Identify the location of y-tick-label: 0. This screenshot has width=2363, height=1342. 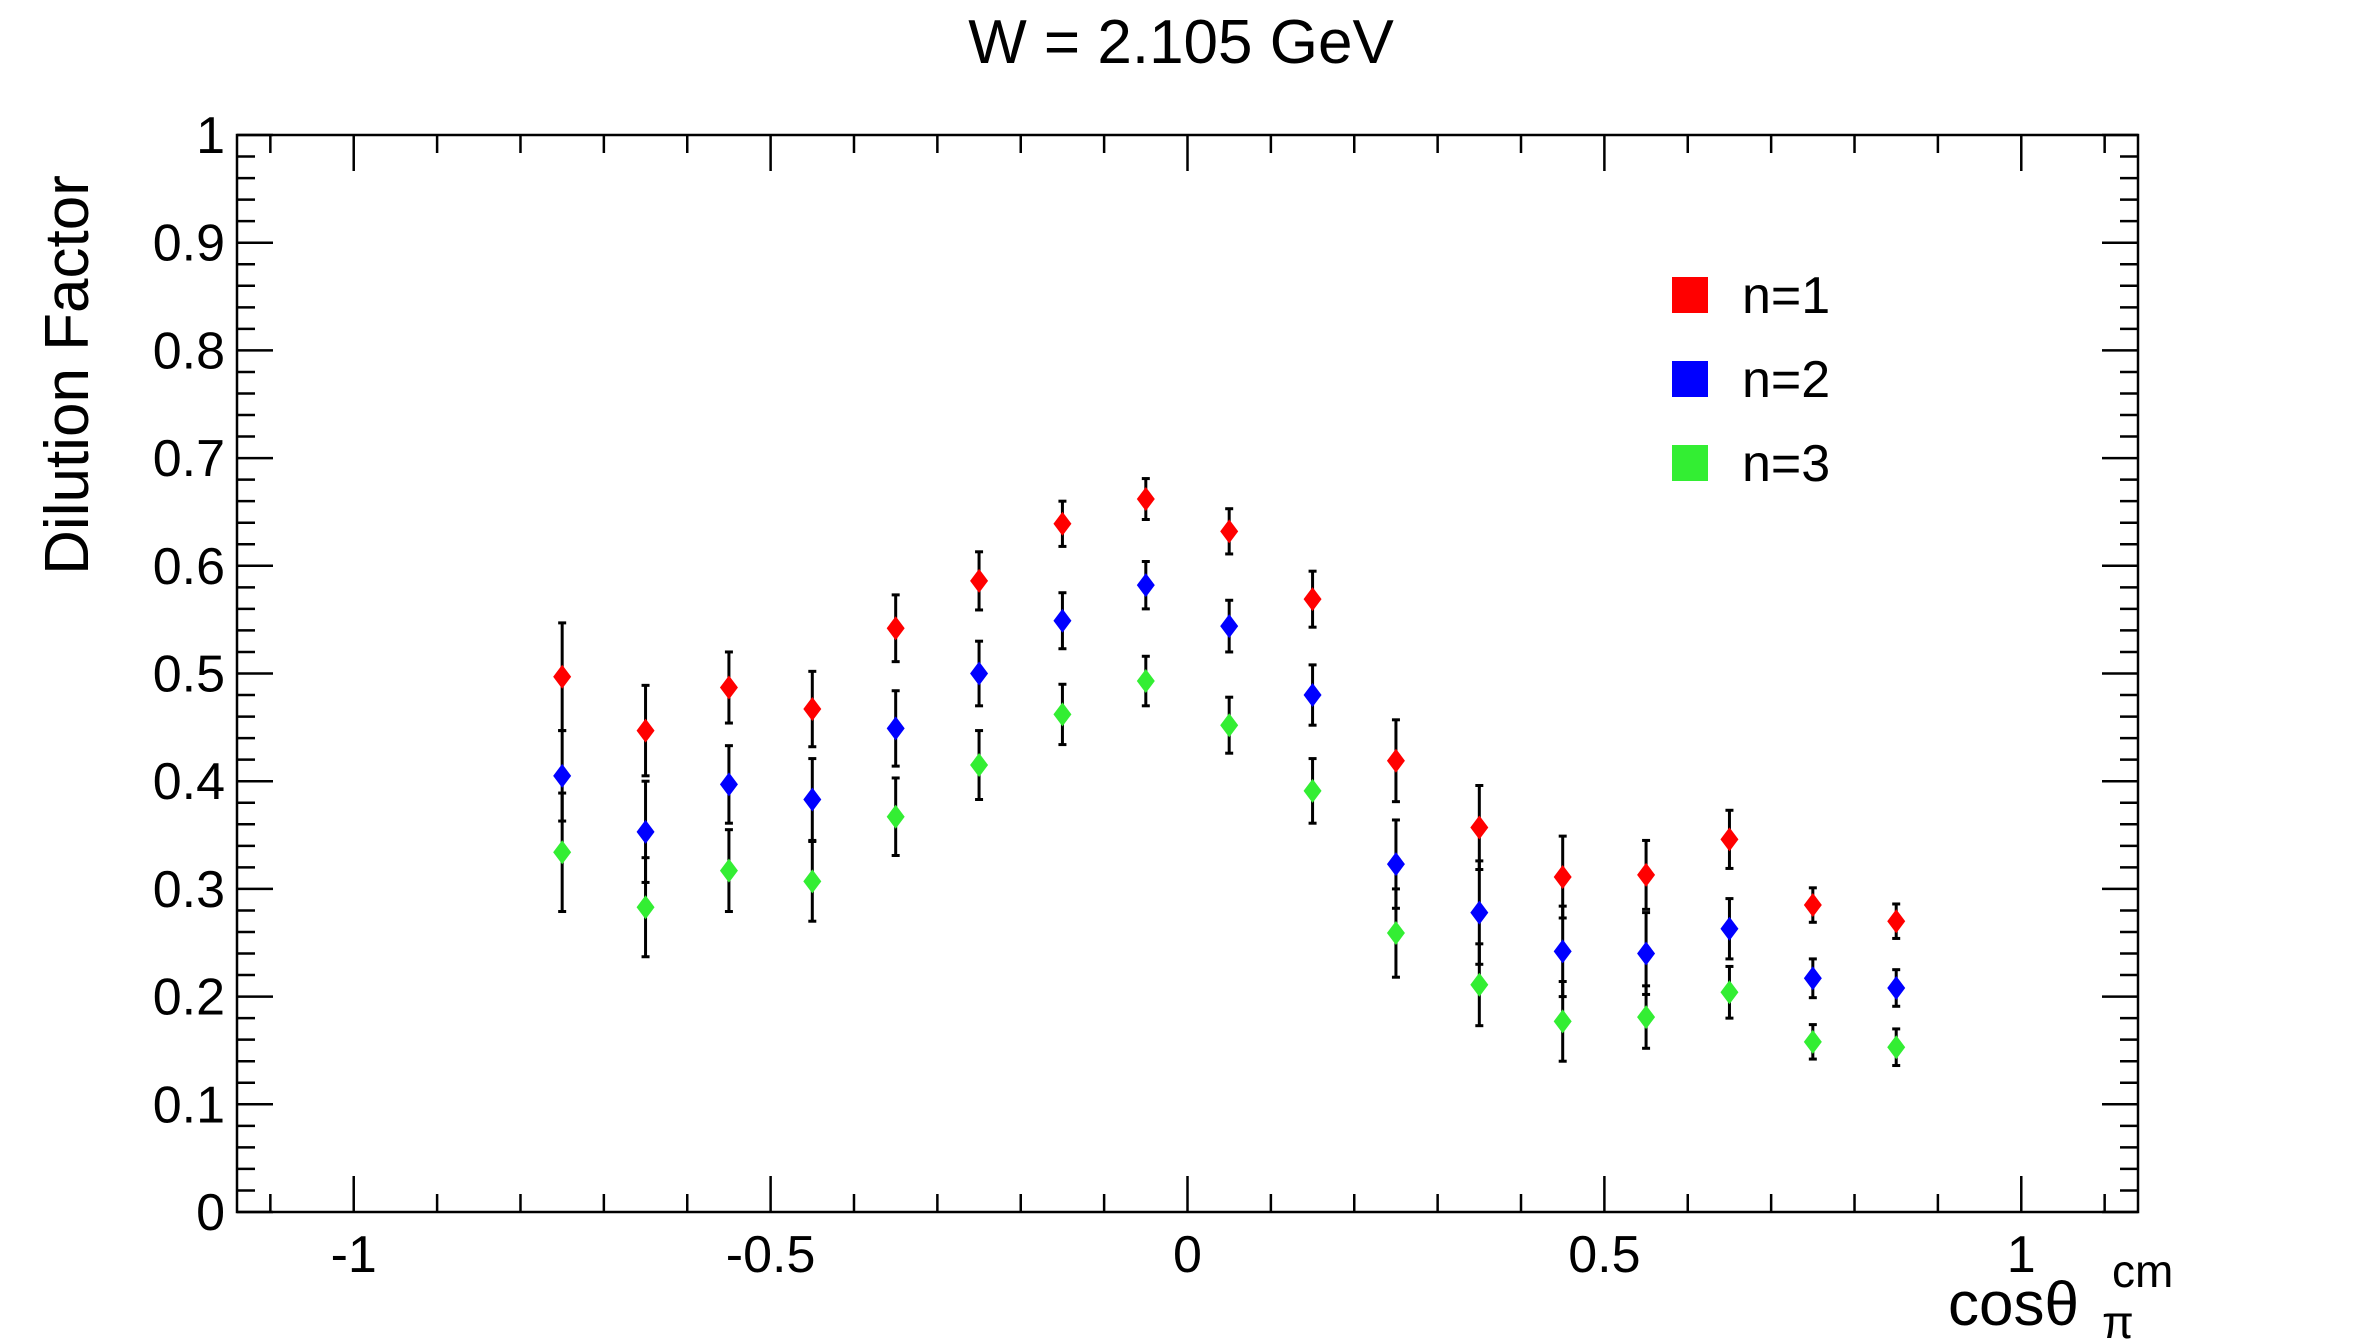
(210, 1213).